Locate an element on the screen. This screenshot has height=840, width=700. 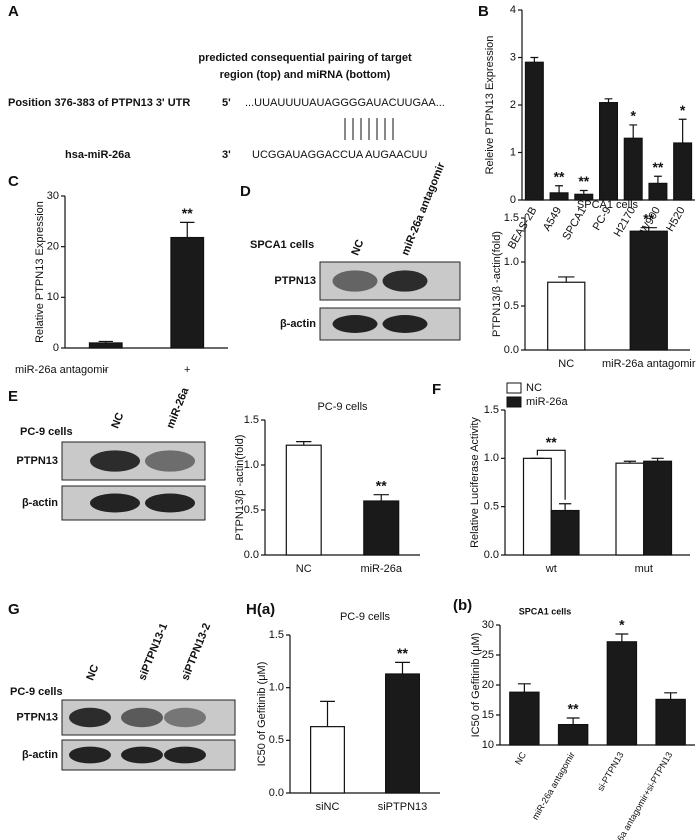
panel-label: D is located at coordinates (245, 191).